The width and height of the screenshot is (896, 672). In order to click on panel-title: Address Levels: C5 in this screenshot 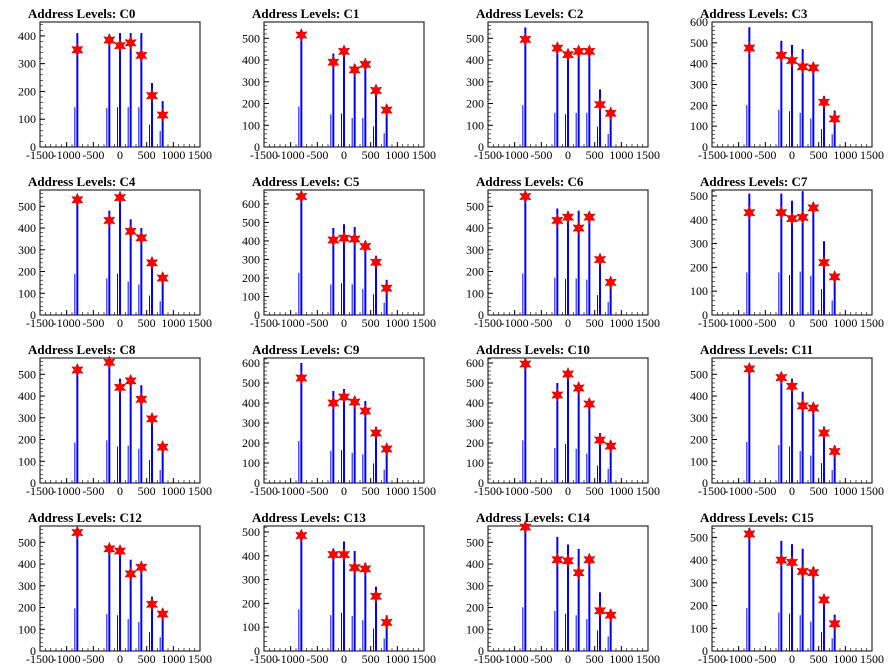, I will do `click(306, 181)`.